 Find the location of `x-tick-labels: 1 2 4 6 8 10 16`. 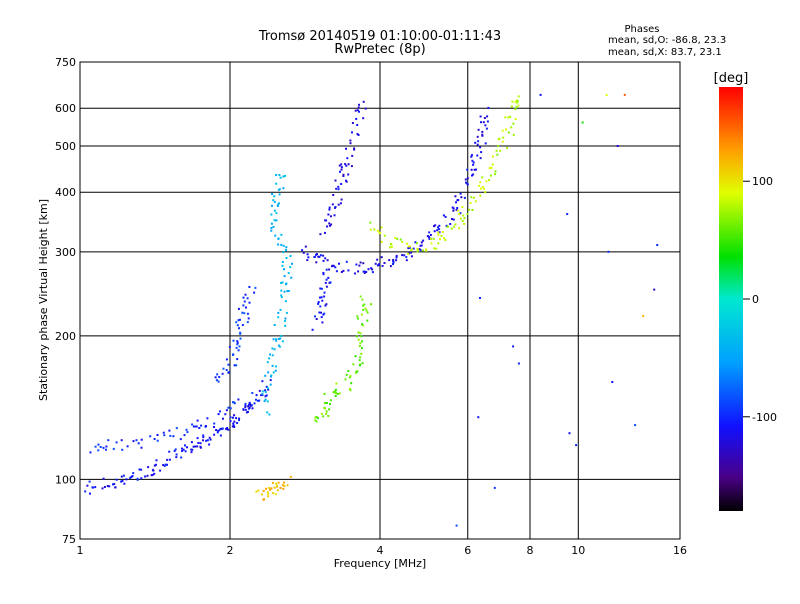

x-tick-labels: 1 2 4 6 8 10 16 is located at coordinates (382, 550).